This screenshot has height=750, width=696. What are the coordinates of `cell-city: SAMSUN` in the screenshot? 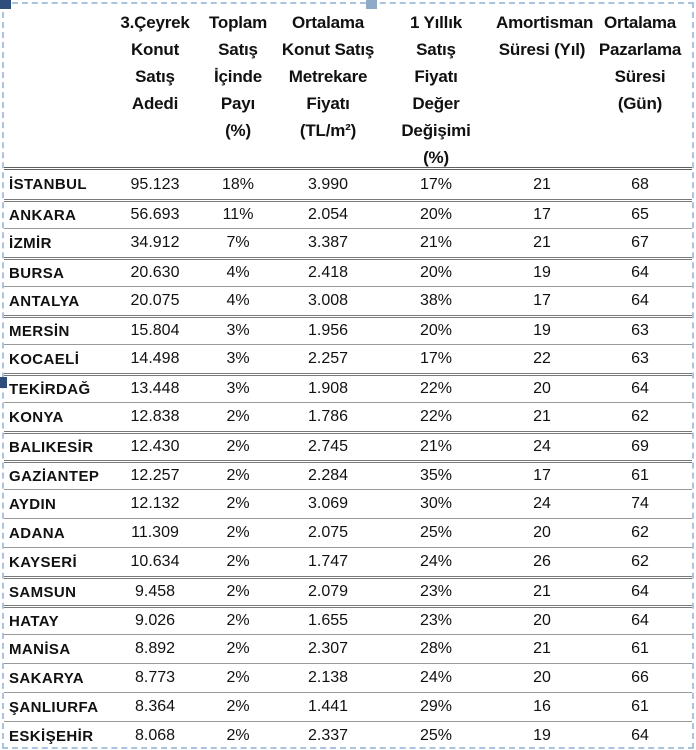 It's located at (43, 592).